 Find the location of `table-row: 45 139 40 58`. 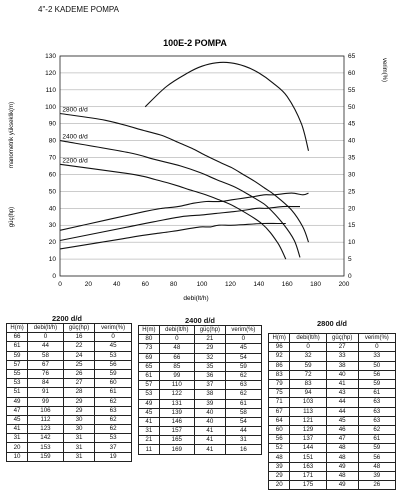

table-row: 45 139 40 58 is located at coordinates (200, 412).